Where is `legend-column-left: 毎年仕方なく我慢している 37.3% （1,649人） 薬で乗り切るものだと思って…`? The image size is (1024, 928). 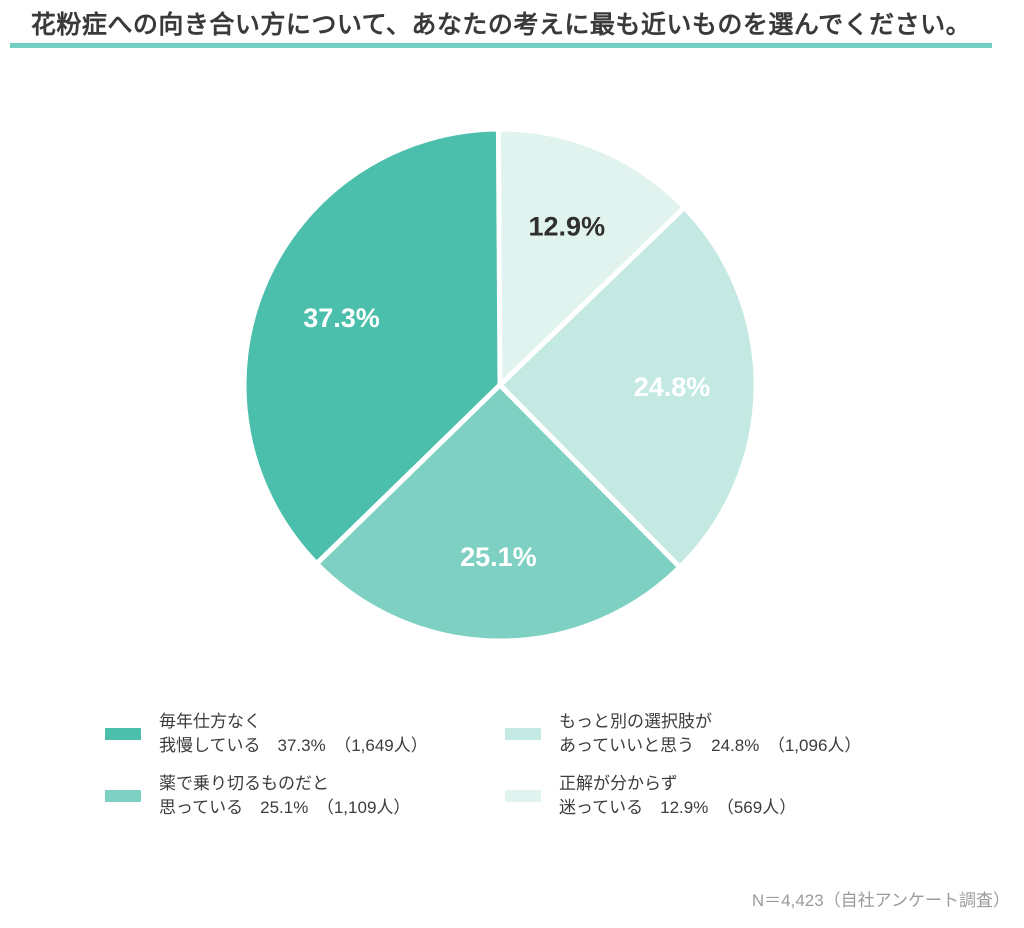 legend-column-left: 毎年仕方なく我慢している 37.3% （1,649人） 薬で乗り切るものだと思って… is located at coordinates (305, 765).